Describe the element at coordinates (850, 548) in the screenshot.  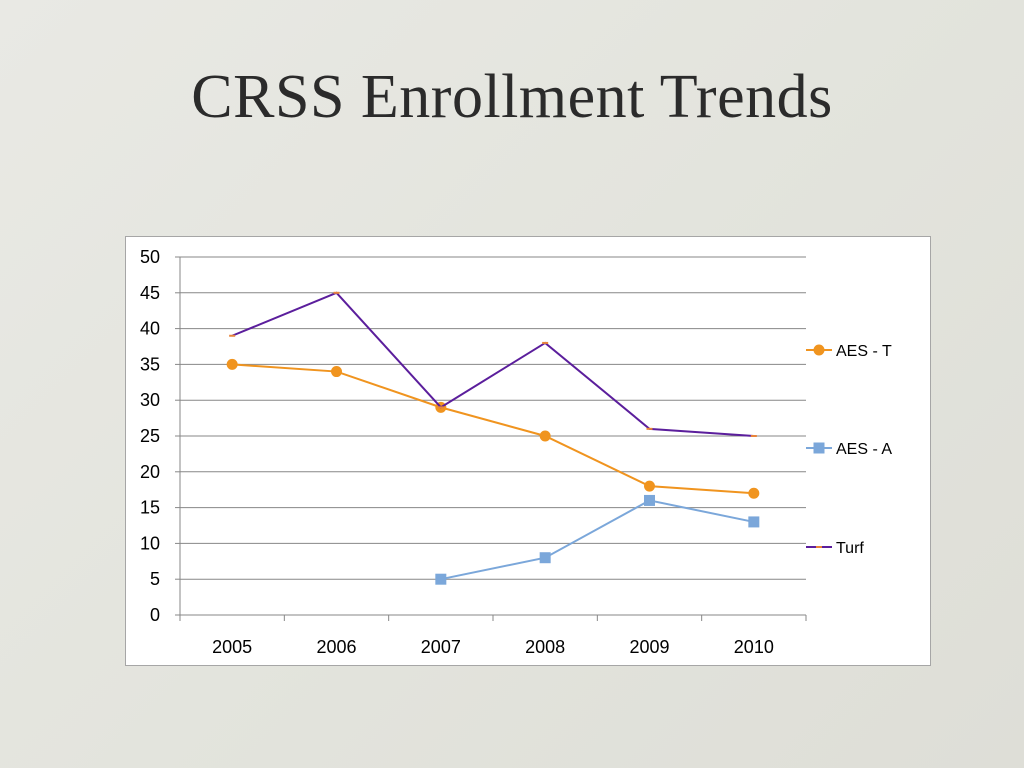
I see `legend-label-turf: Turf` at that location.